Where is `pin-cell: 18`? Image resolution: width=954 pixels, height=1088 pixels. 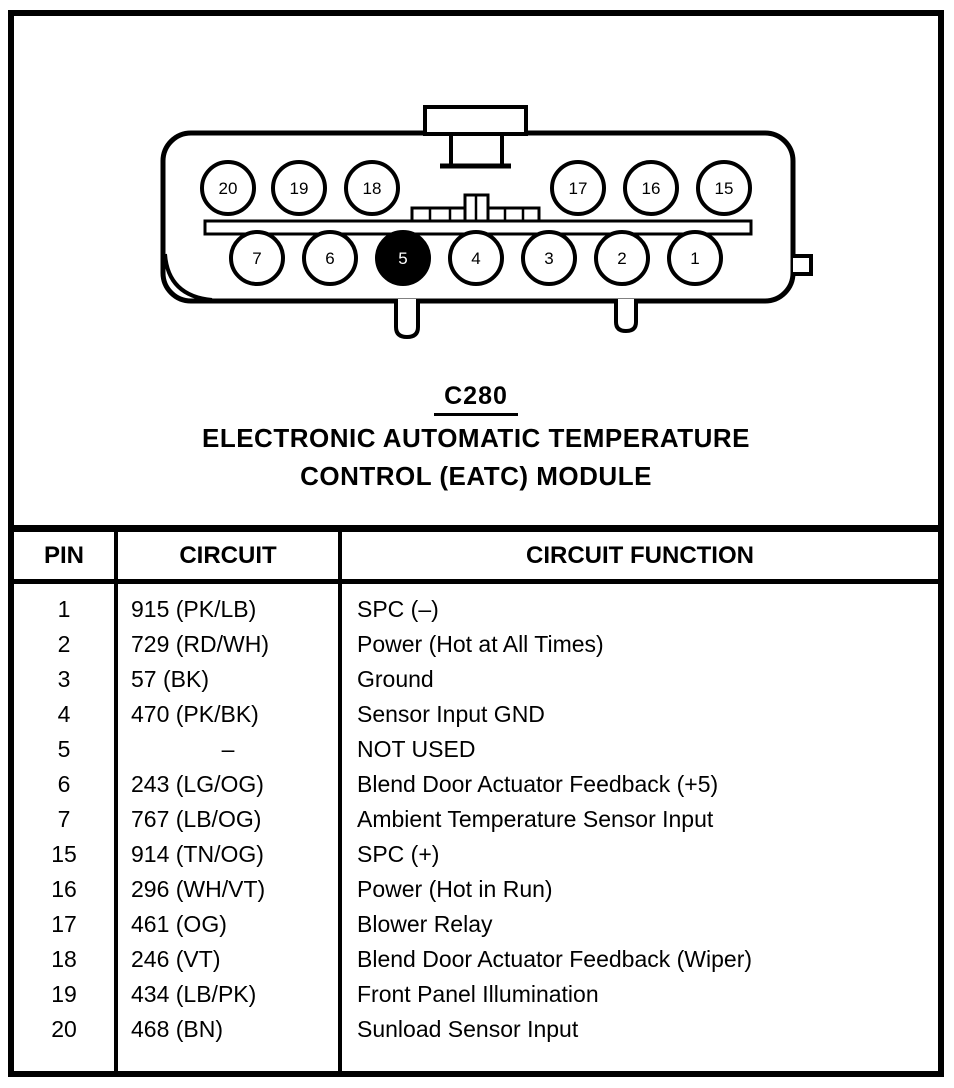
pin-cell: 18 is located at coordinates (64, 959).